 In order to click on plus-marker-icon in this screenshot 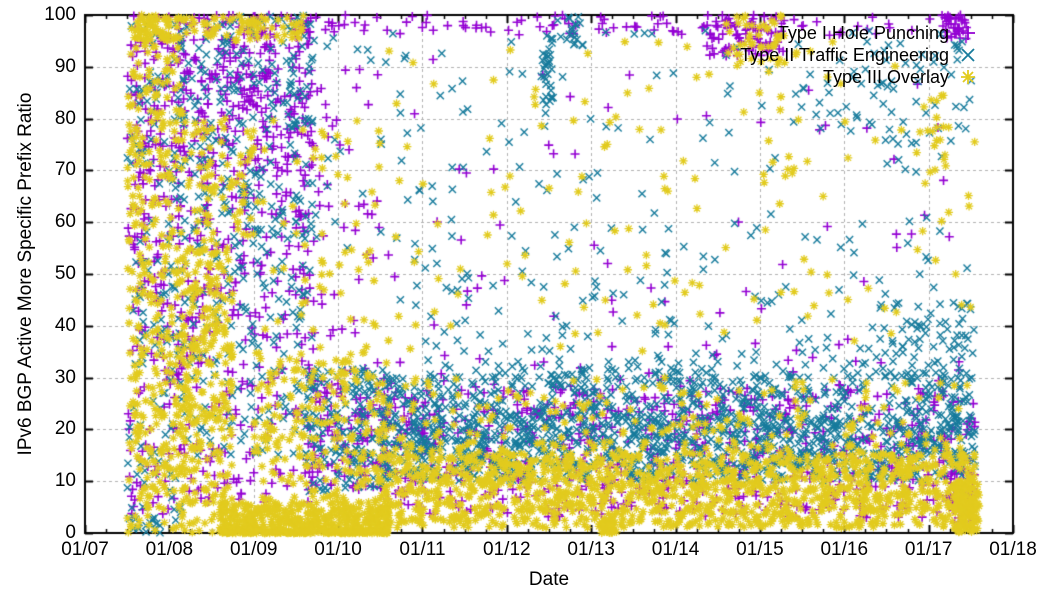, I will do `click(968, 33)`.